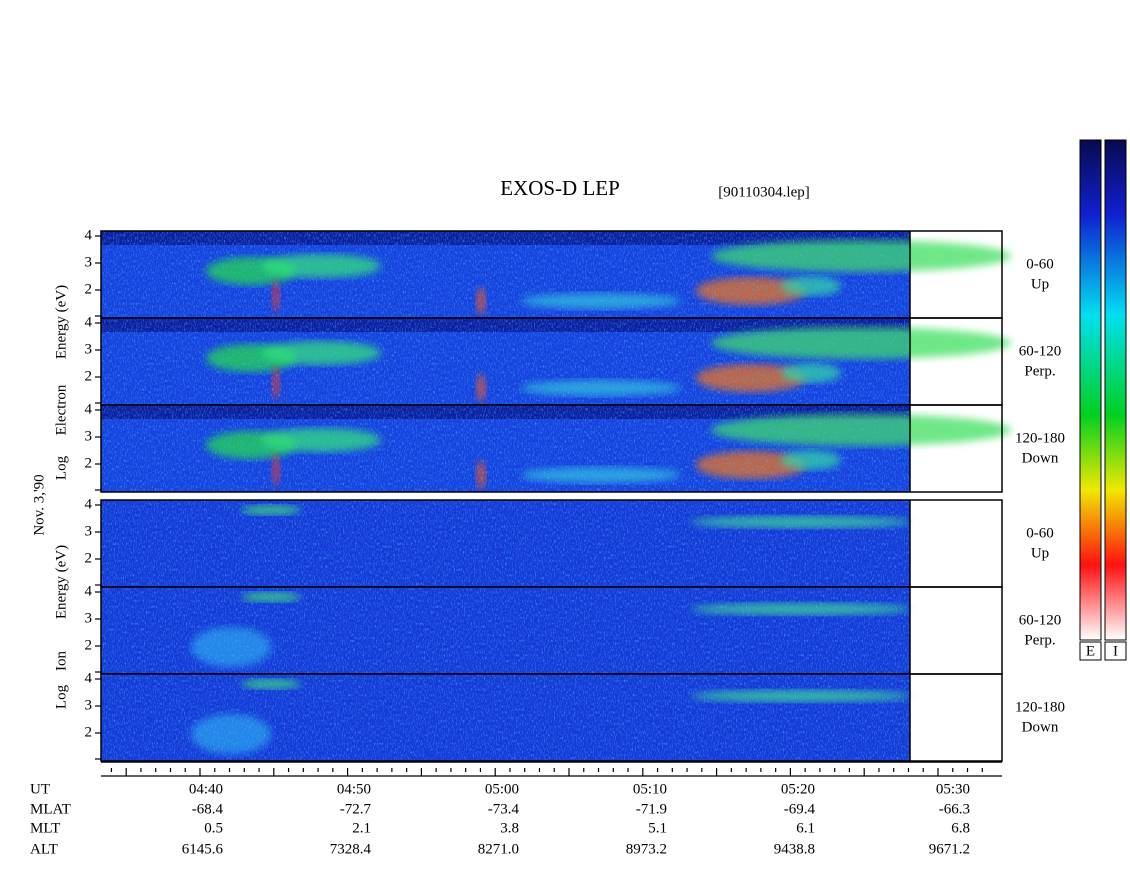  What do you see at coordinates (361, 828) in the screenshot?
I see `row-value: 2.1` at bounding box center [361, 828].